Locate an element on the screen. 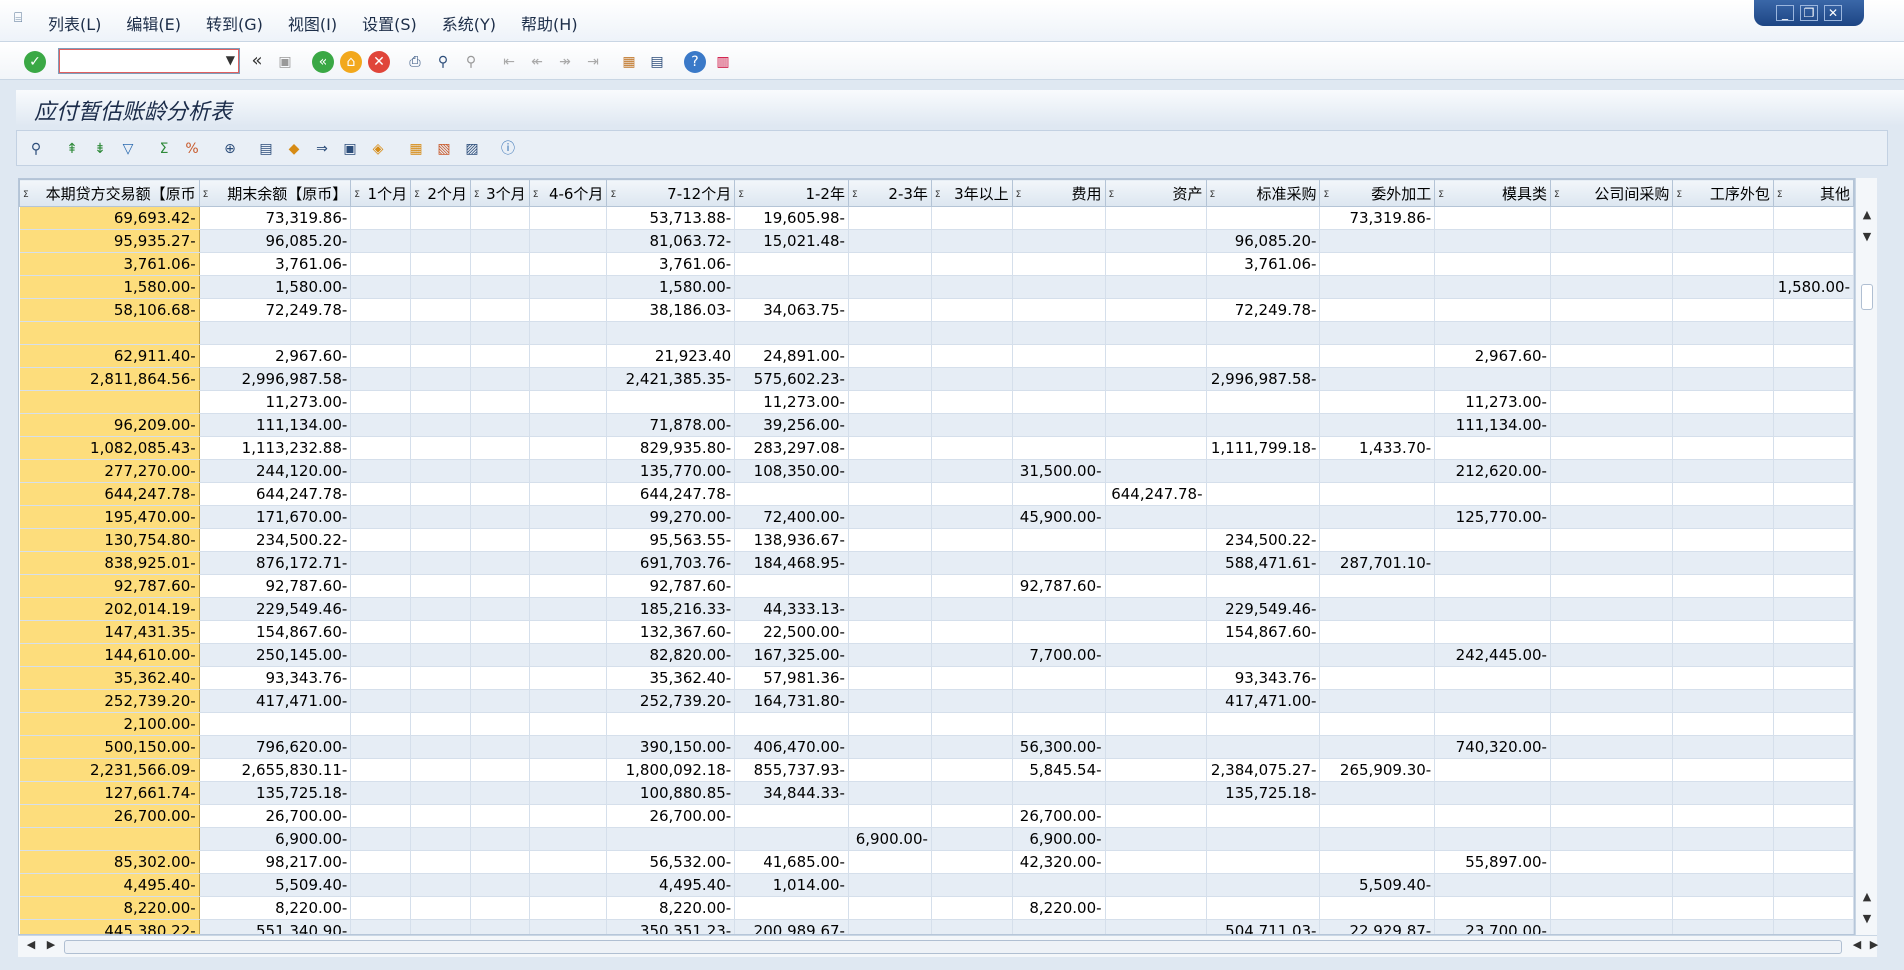 This screenshot has height=970, width=1904. table-cell: 644,247.78- is located at coordinates (275, 494).